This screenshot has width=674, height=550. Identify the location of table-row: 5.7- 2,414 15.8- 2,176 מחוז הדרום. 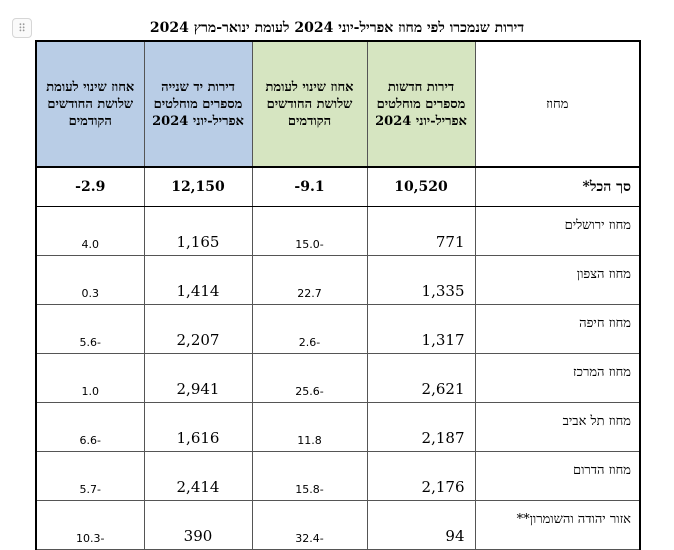
(338, 476).